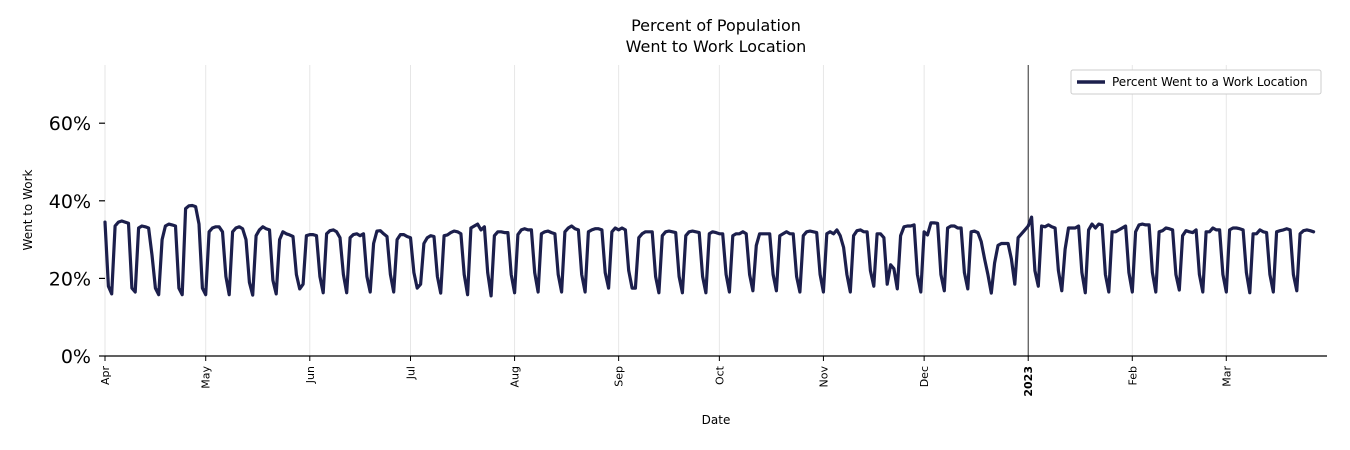 The image size is (1350, 450). I want to click on x-axis-label: Date, so click(716, 420).